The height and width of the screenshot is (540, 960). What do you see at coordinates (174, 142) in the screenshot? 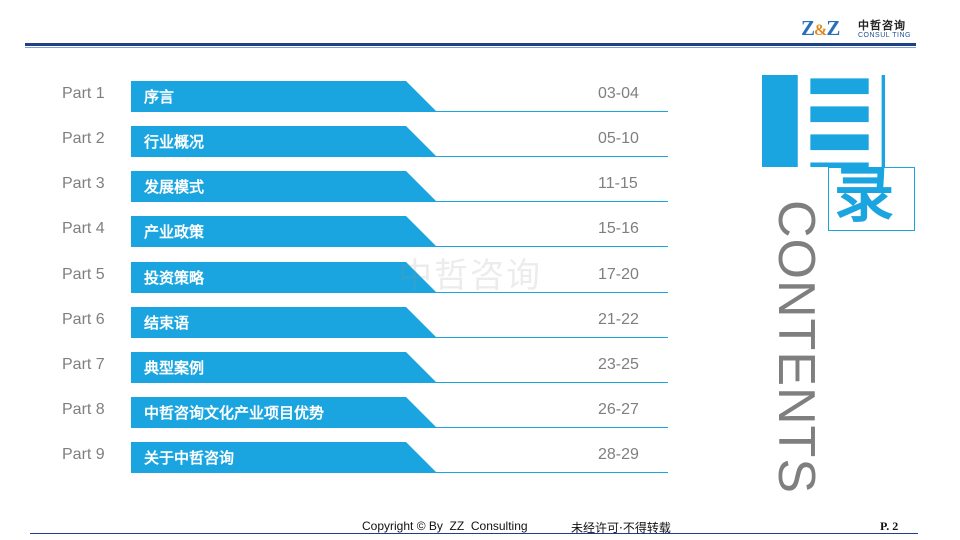
I see `toc-title: 行业概况` at bounding box center [174, 142].